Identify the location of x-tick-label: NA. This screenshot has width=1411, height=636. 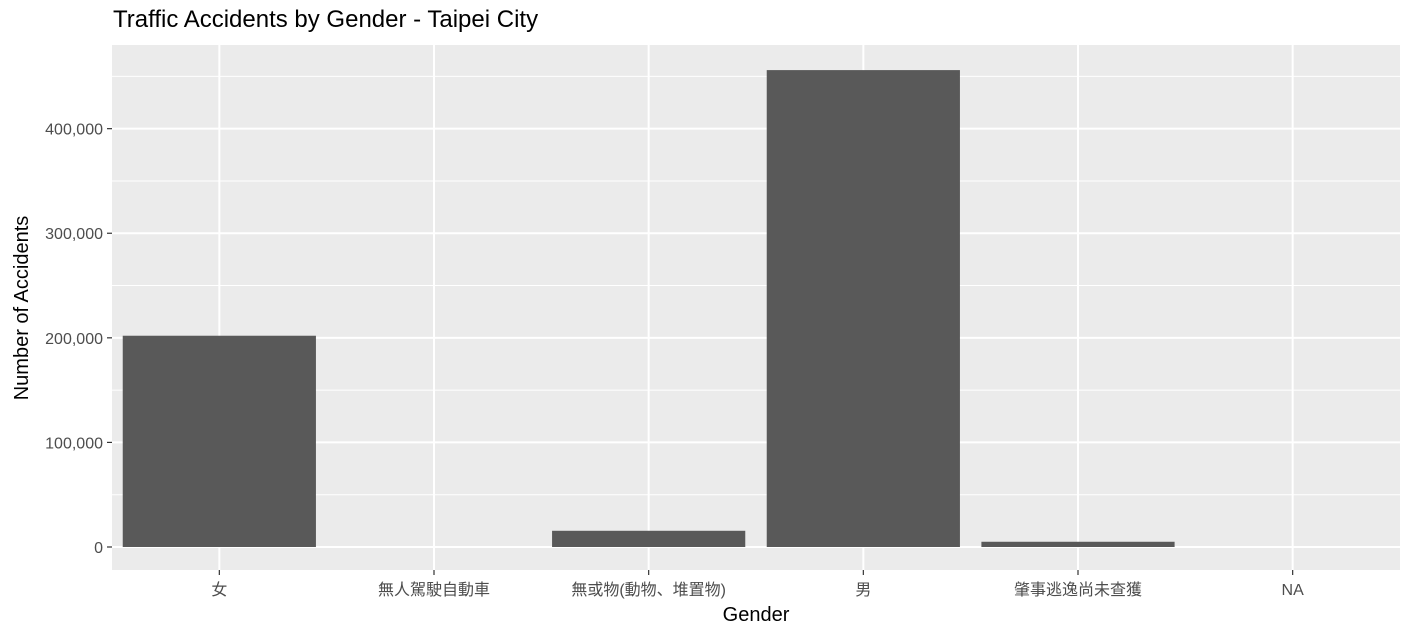
(1293, 590).